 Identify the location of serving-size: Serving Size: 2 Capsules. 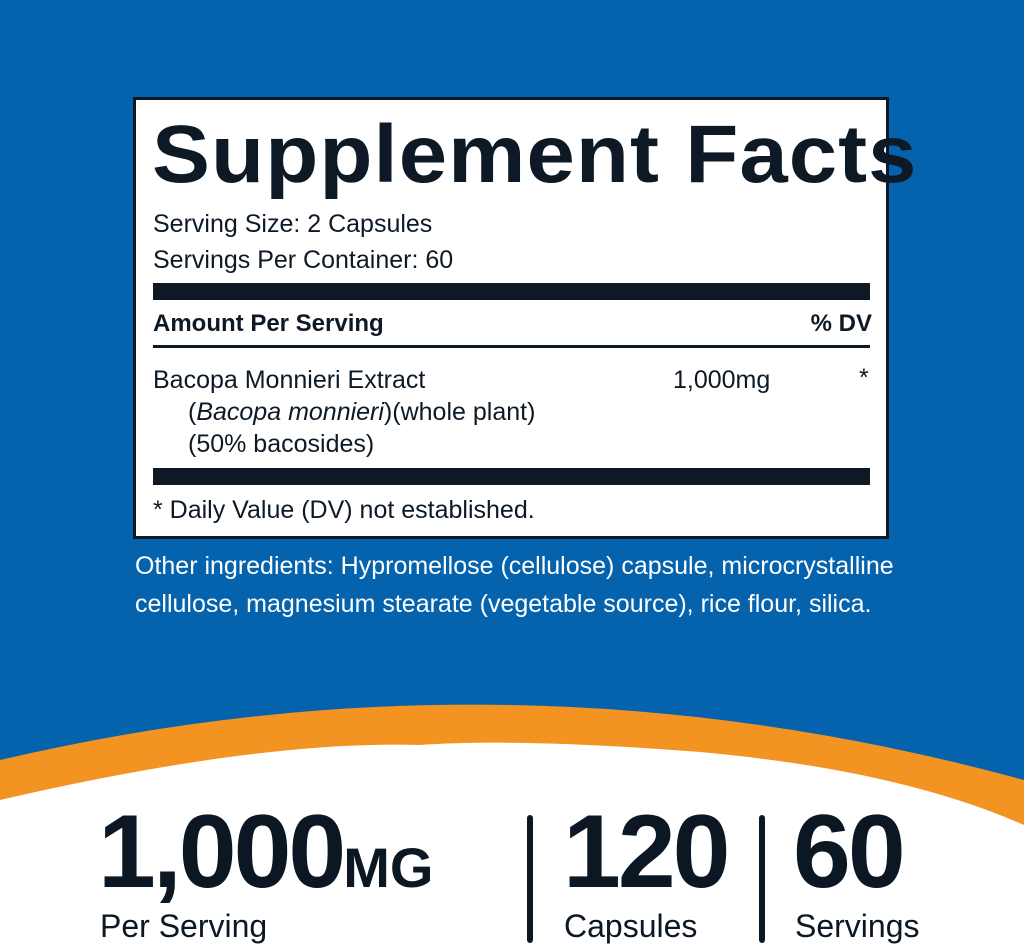
(293, 224).